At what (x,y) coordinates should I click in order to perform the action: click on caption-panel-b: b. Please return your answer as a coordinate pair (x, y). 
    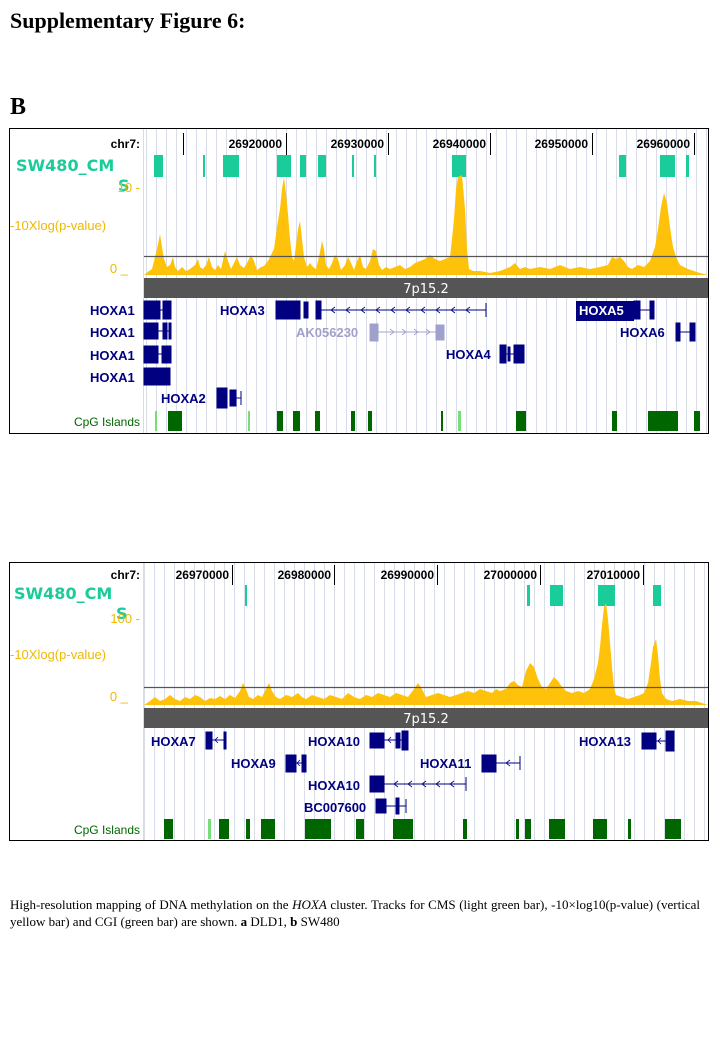
    Looking at the image, I should click on (294, 921).